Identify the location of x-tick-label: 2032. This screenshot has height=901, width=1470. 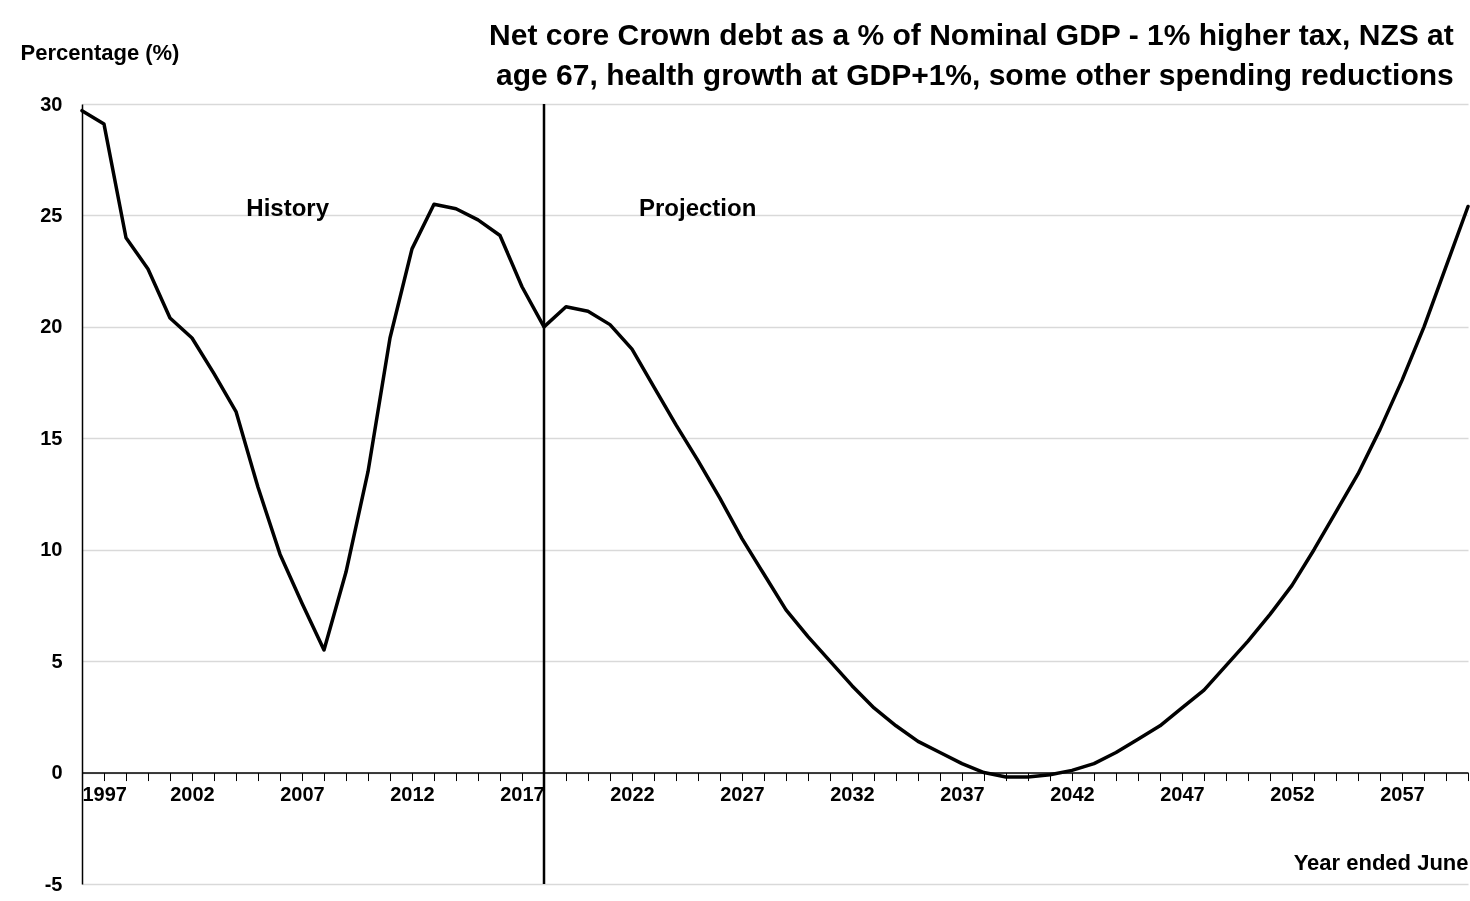
(852, 794).